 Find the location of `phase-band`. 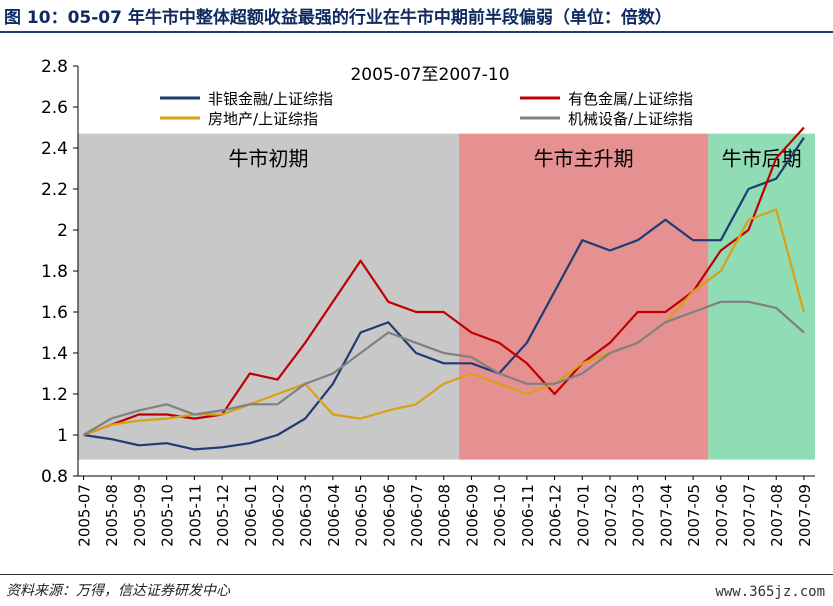

phase-band is located at coordinates (761, 296).